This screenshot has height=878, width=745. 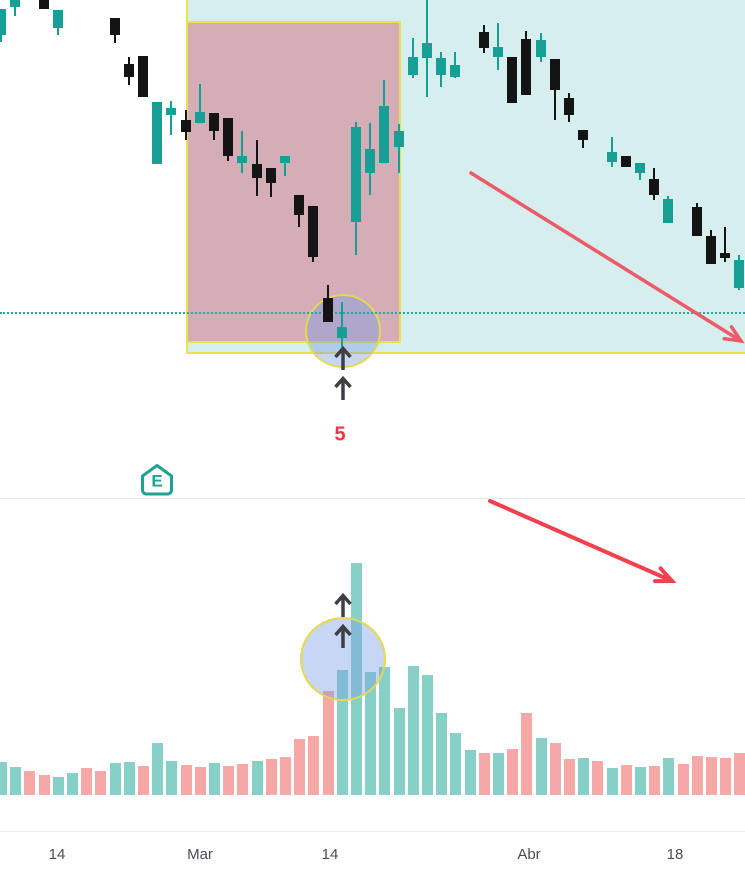 What do you see at coordinates (529, 854) in the screenshot?
I see `time-axis-label: Abr` at bounding box center [529, 854].